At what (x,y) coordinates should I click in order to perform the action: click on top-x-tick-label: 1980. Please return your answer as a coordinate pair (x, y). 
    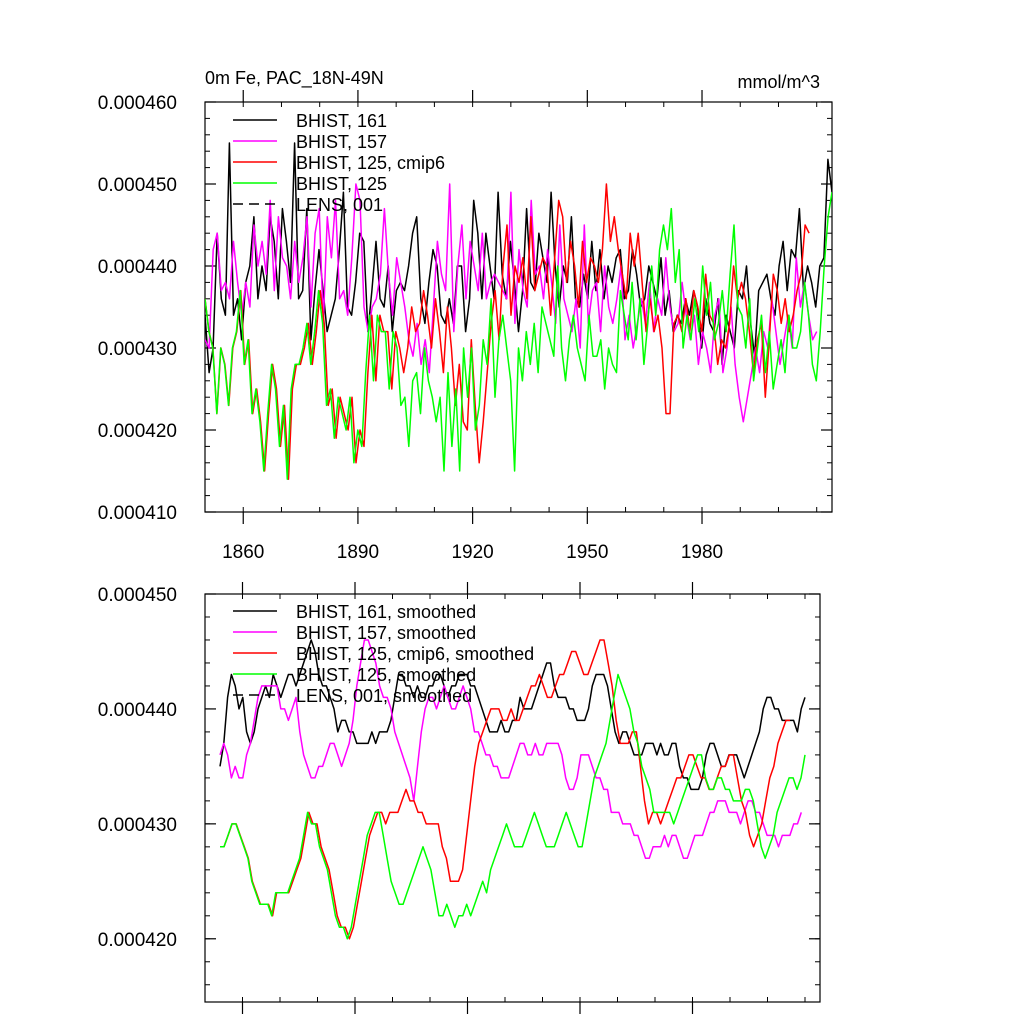
    Looking at the image, I should click on (702, 552).